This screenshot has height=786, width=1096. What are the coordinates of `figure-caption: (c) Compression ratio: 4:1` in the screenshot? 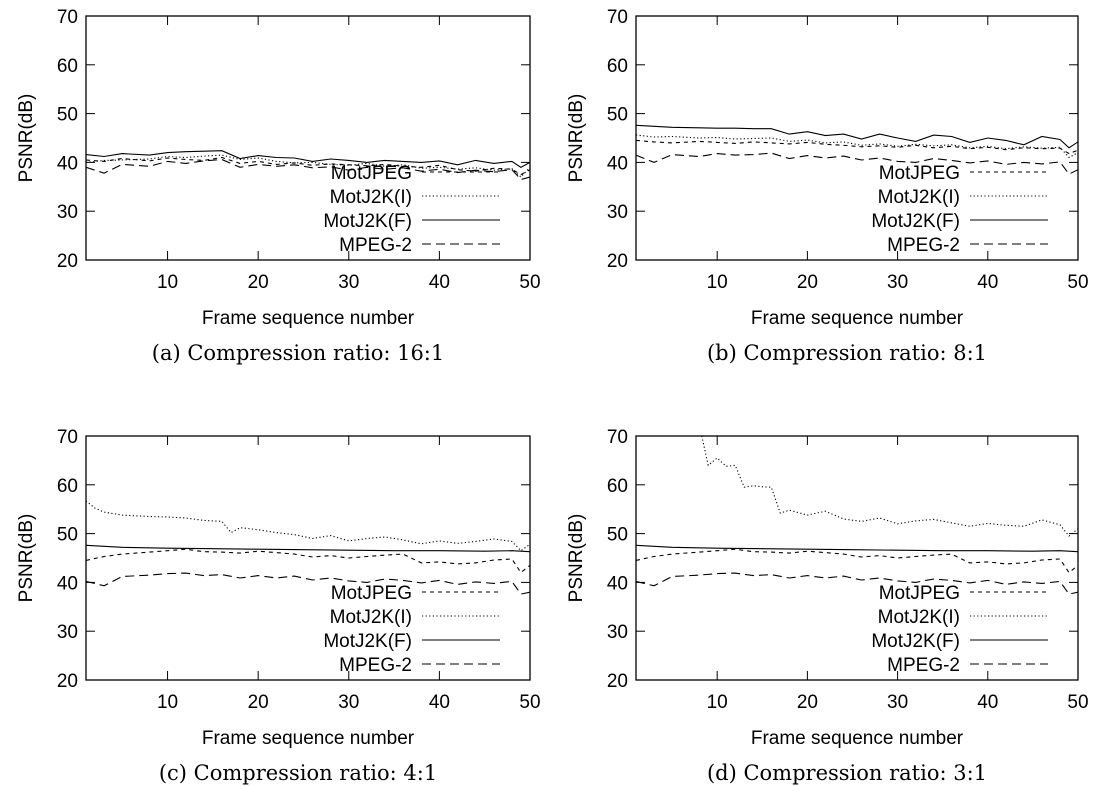 It's located at (298, 773).